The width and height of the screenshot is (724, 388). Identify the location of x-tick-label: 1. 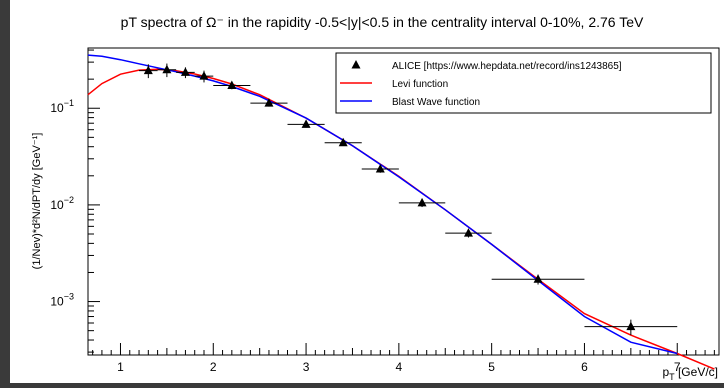
(120, 367).